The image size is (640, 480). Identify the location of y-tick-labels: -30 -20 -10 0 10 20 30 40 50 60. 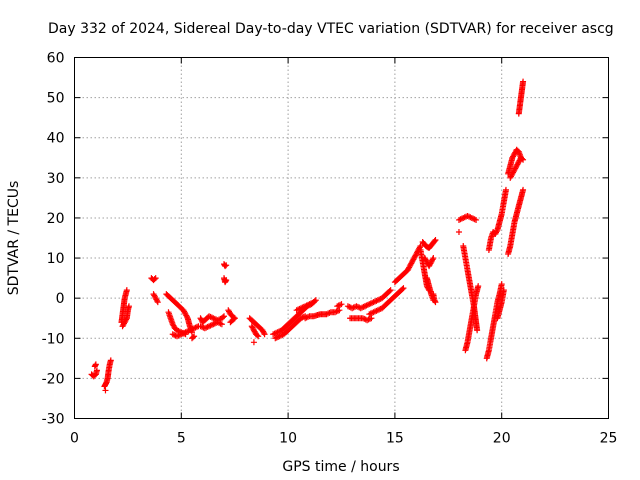
(53, 239).